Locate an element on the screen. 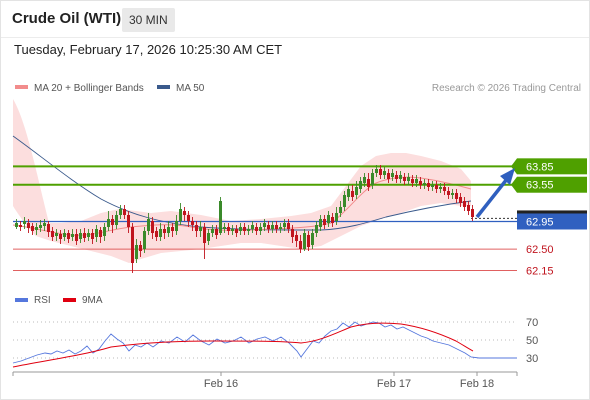 Image resolution: width=590 pixels, height=400 pixels. instrument-title: Crude Oil (WTI) is located at coordinates (67, 18).